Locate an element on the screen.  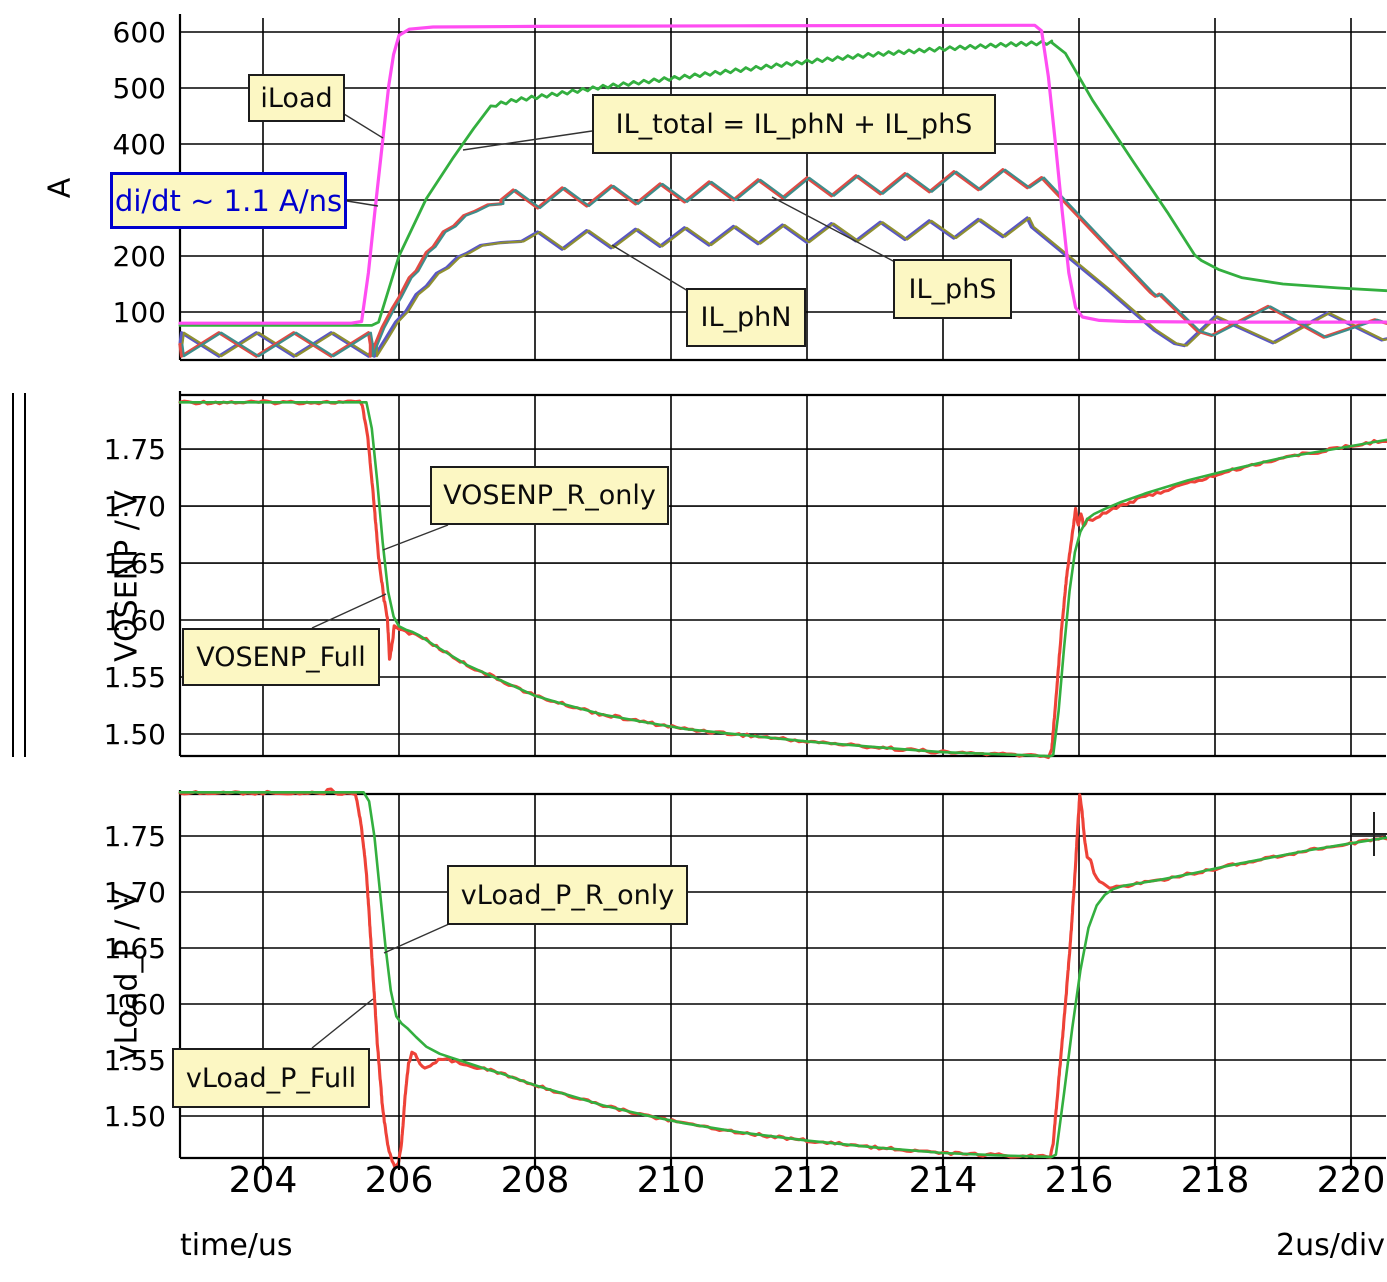
x-axis-label: time/us is located at coordinates (236, 1245).